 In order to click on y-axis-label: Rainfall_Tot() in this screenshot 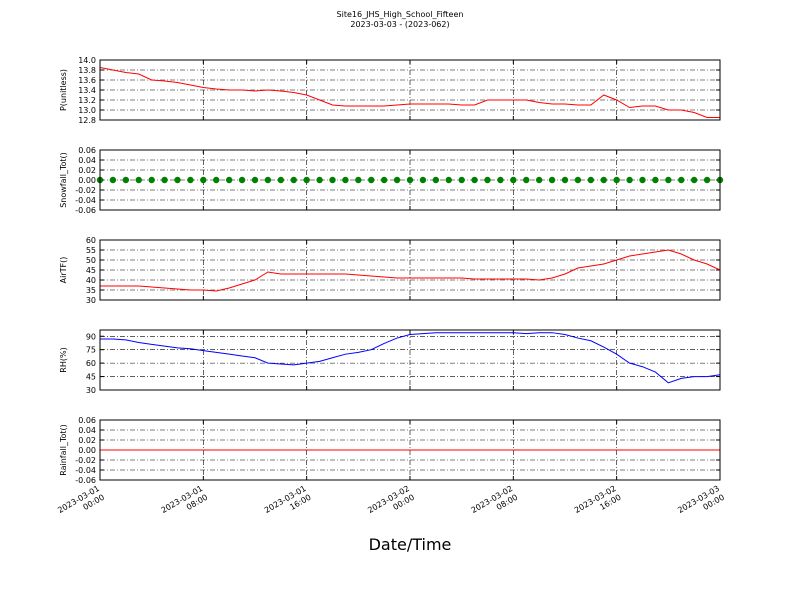, I will do `click(63, 450)`.